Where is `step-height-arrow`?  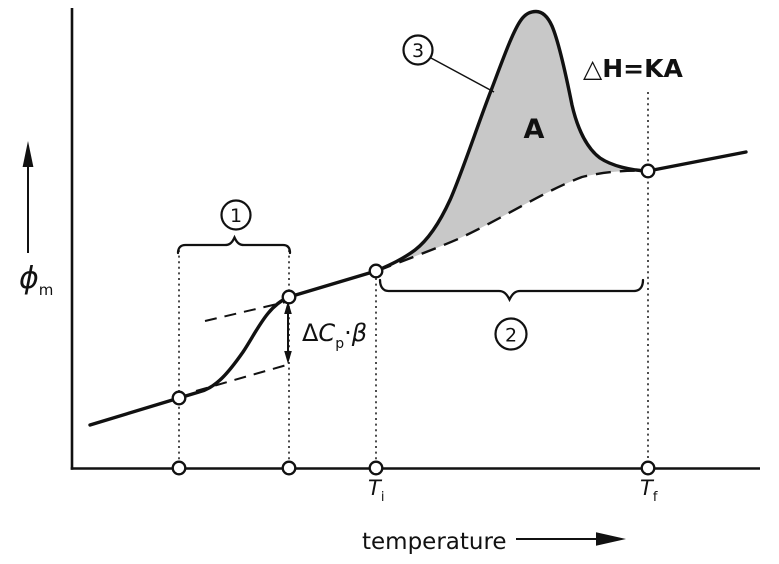
step-height-arrow is located at coordinates (288, 332).